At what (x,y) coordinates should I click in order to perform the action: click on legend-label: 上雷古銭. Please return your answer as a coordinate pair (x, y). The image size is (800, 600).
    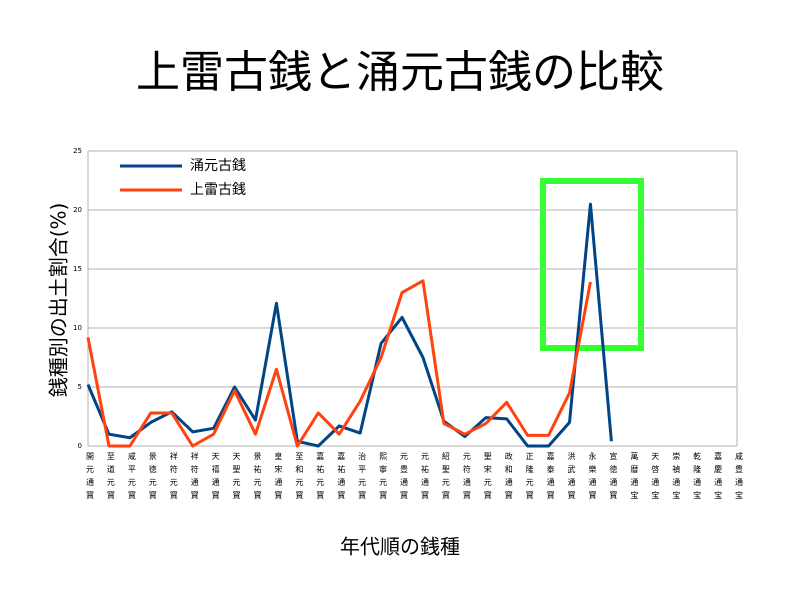
    Looking at the image, I should click on (218, 190).